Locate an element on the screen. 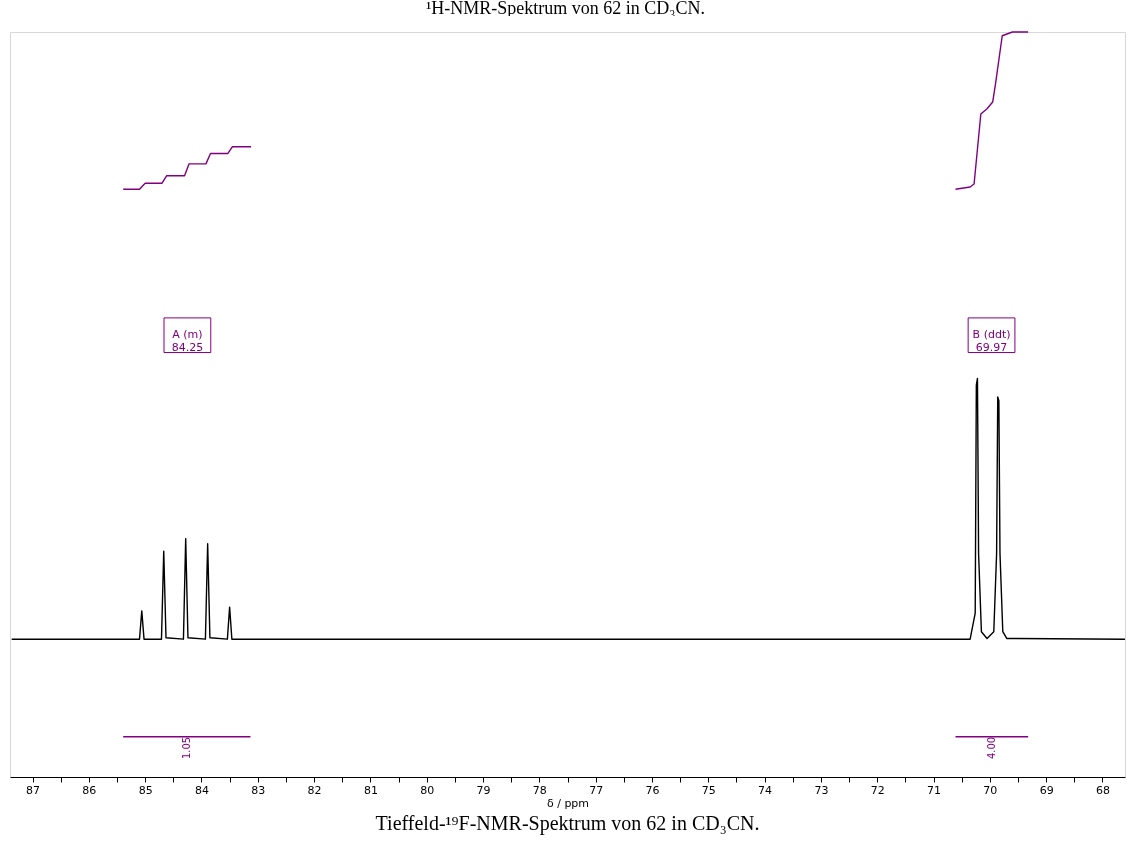 Image resolution: width=1131 pixels, height=850 pixels. x-tick-label: 74 is located at coordinates (765, 790).